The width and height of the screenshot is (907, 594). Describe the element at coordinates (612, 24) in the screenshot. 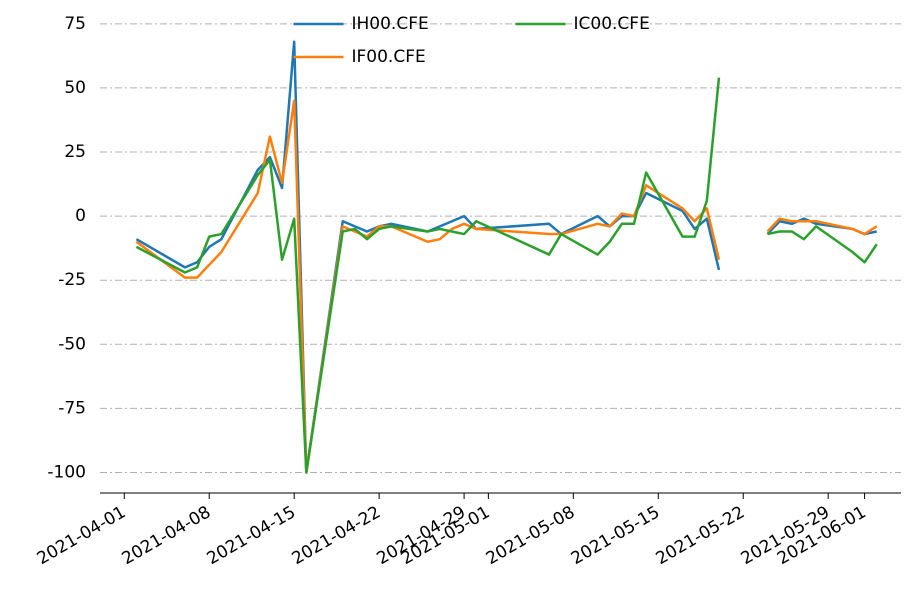

I see `legend-label: IC00.CFE` at that location.